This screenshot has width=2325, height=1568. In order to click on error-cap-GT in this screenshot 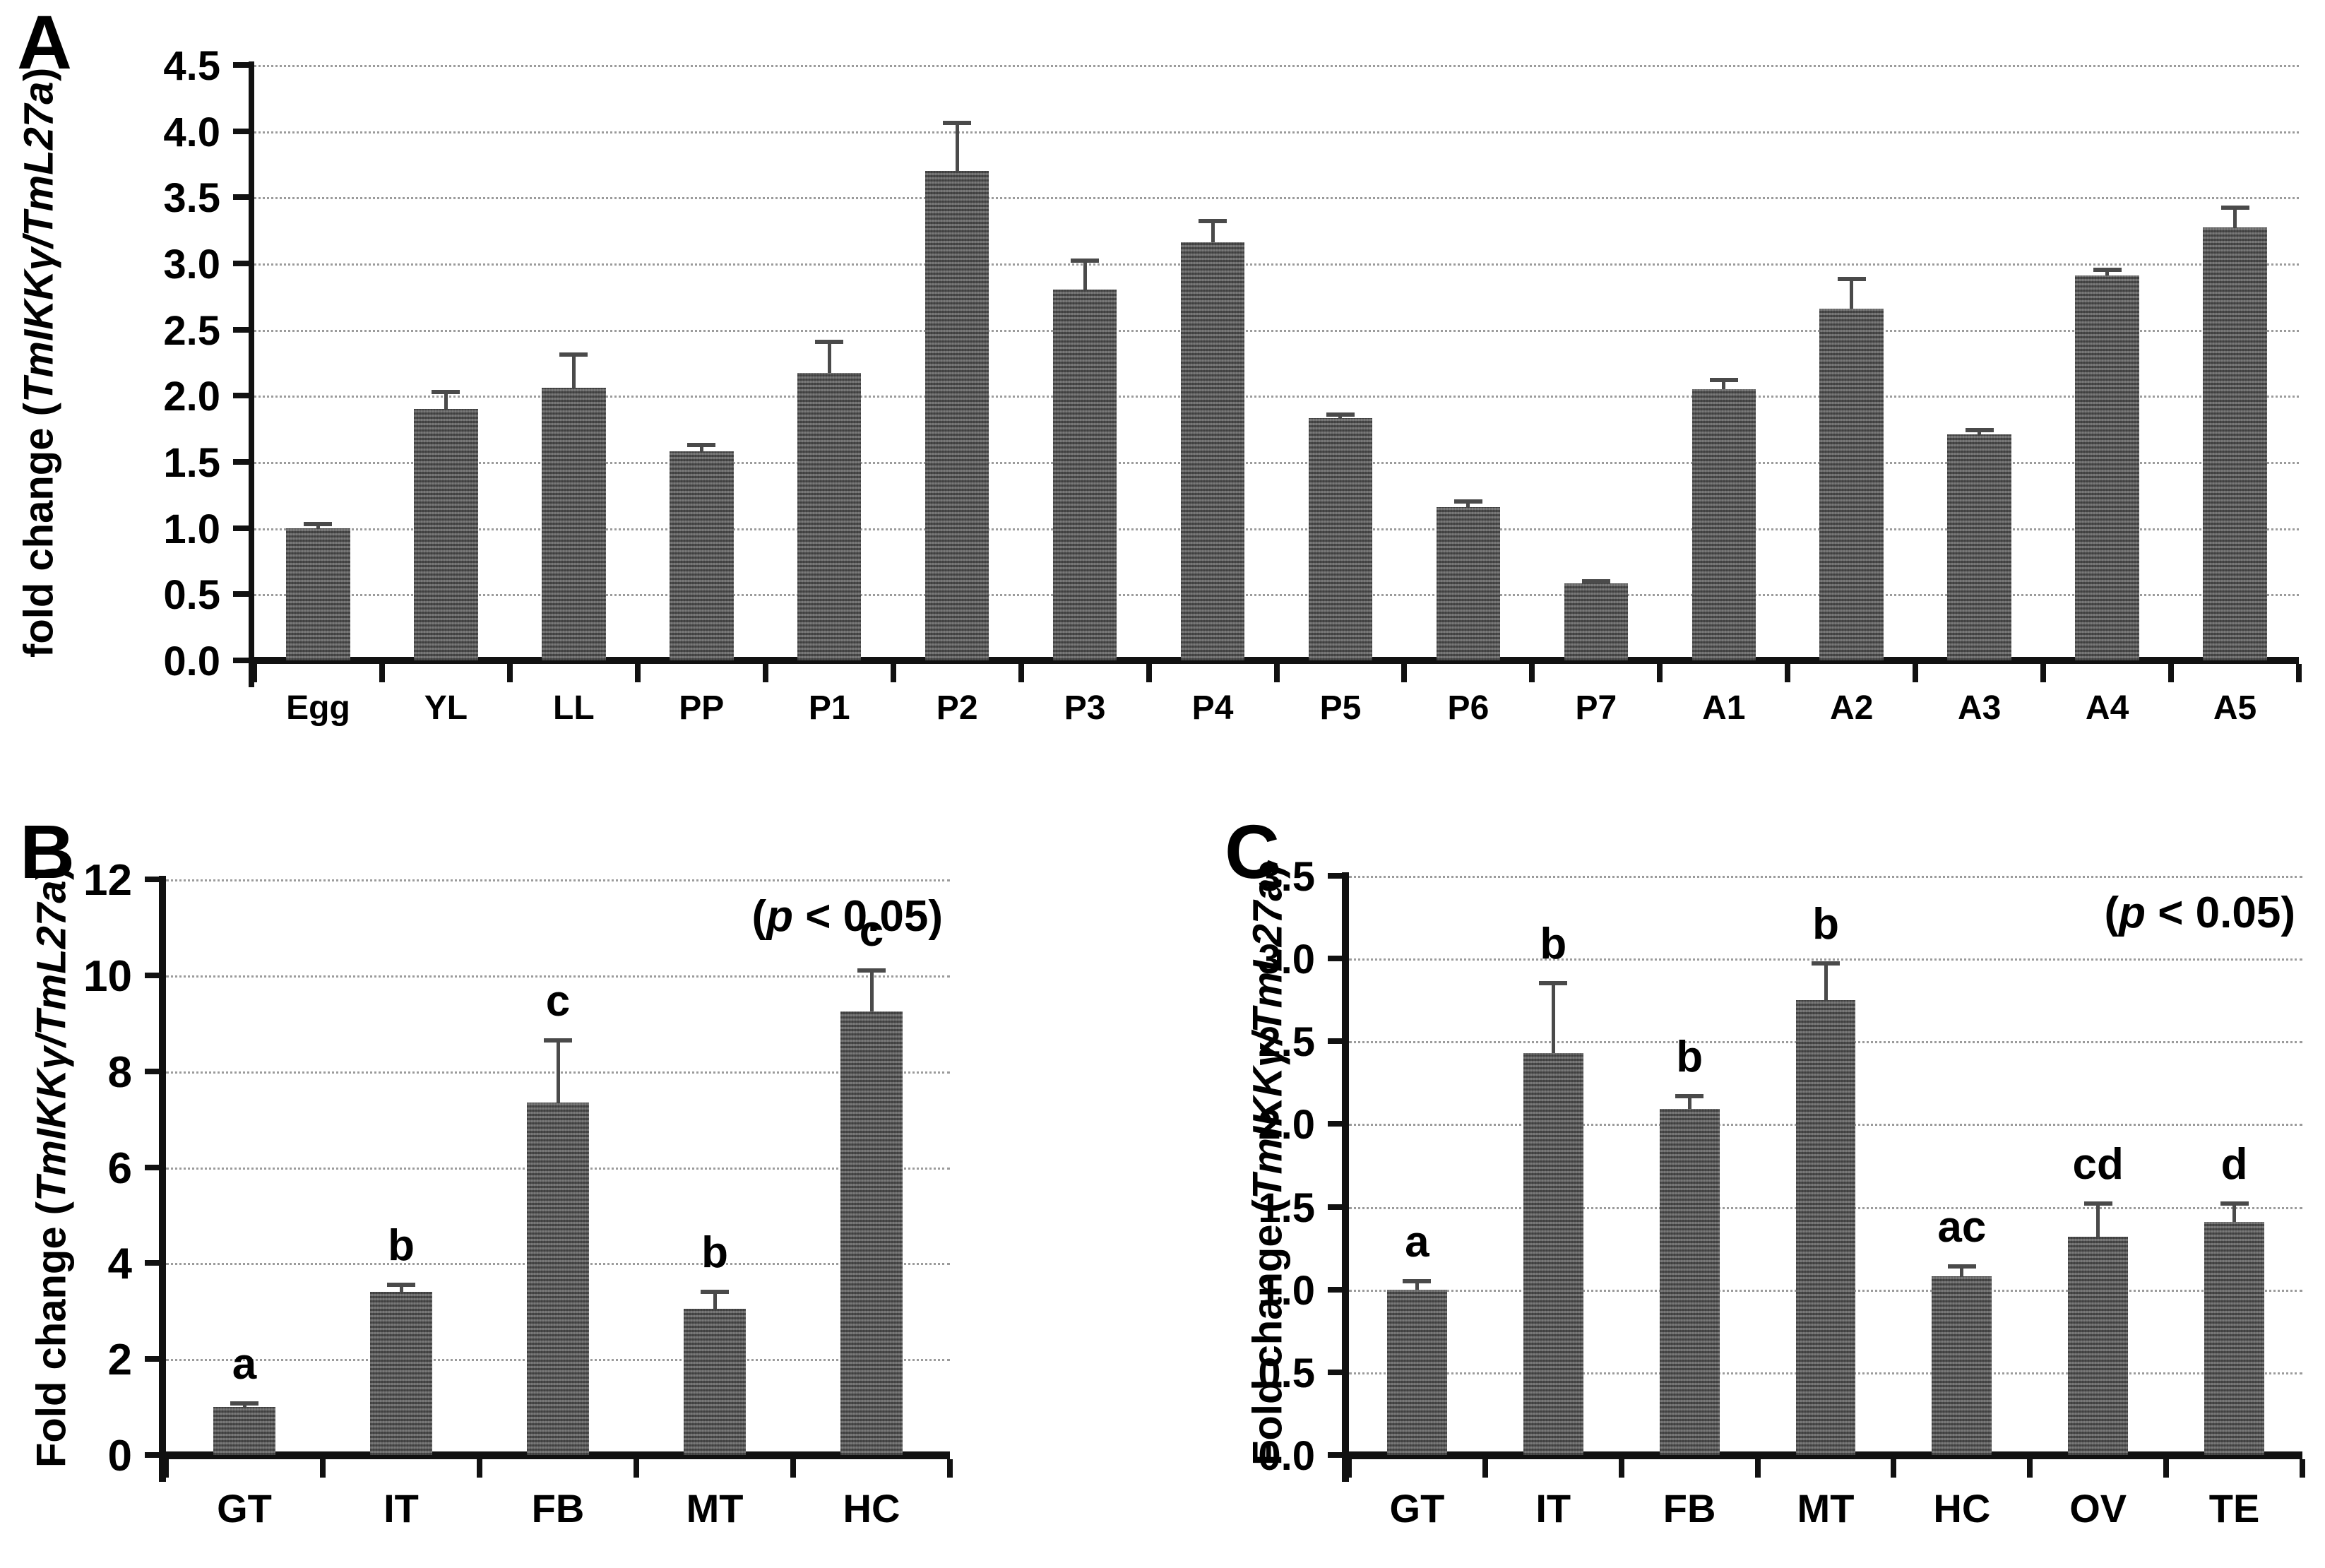, I will do `click(1417, 1281)`.